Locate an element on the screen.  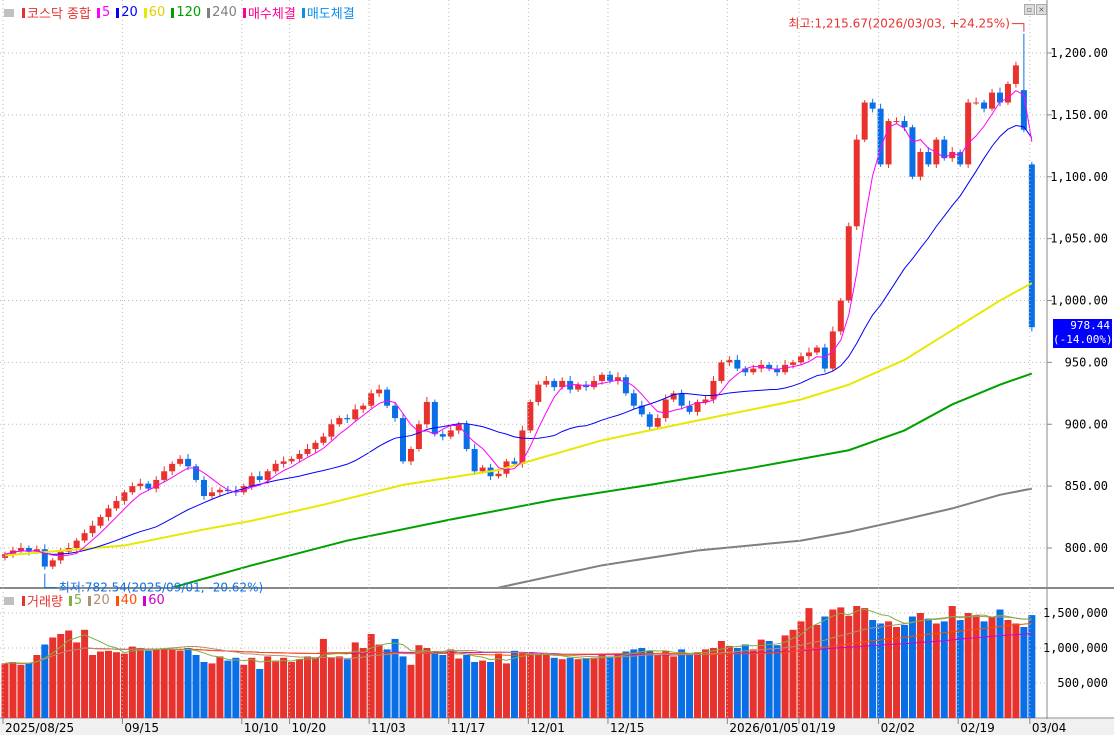
time-tick-label: 09/15 is located at coordinates (141, 728).